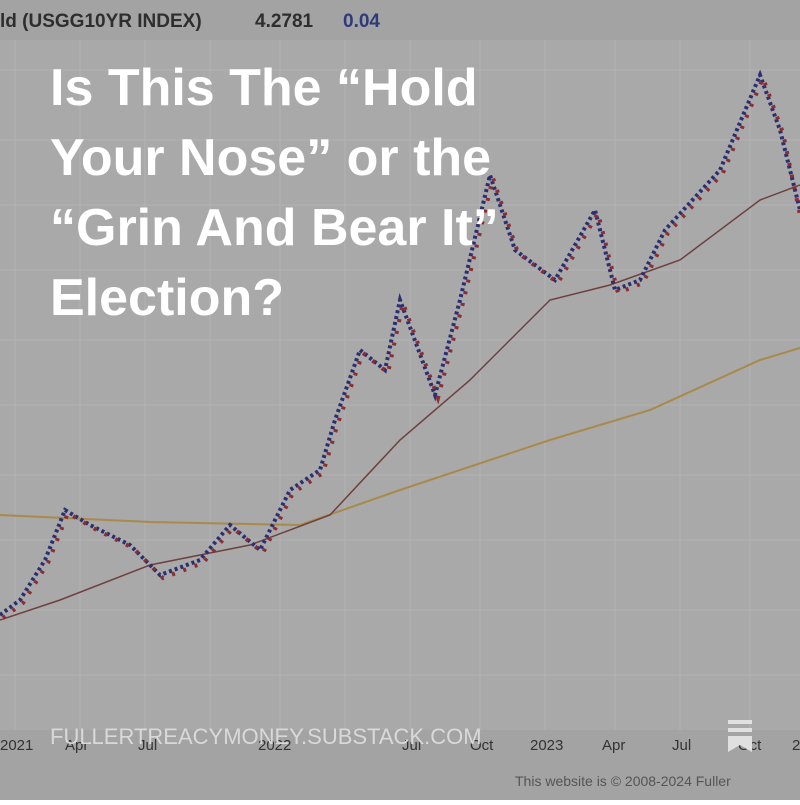 Image resolution: width=800 pixels, height=805 pixels. What do you see at coordinates (740, 736) in the screenshot?
I see `substack-icon` at bounding box center [740, 736].